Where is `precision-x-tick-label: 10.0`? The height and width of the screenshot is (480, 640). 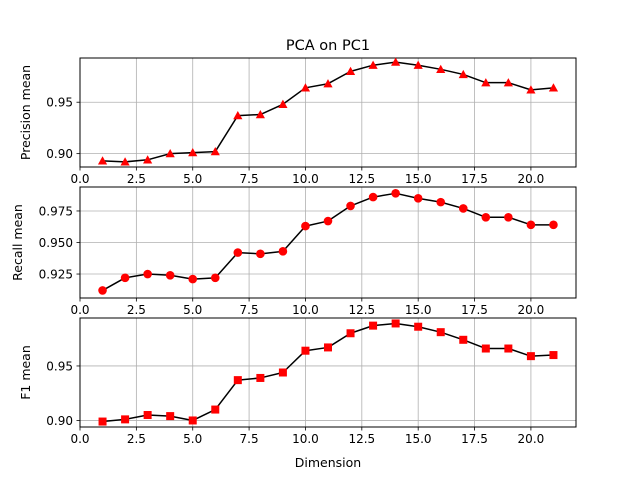 precision-x-tick-label: 10.0 is located at coordinates (305, 179).